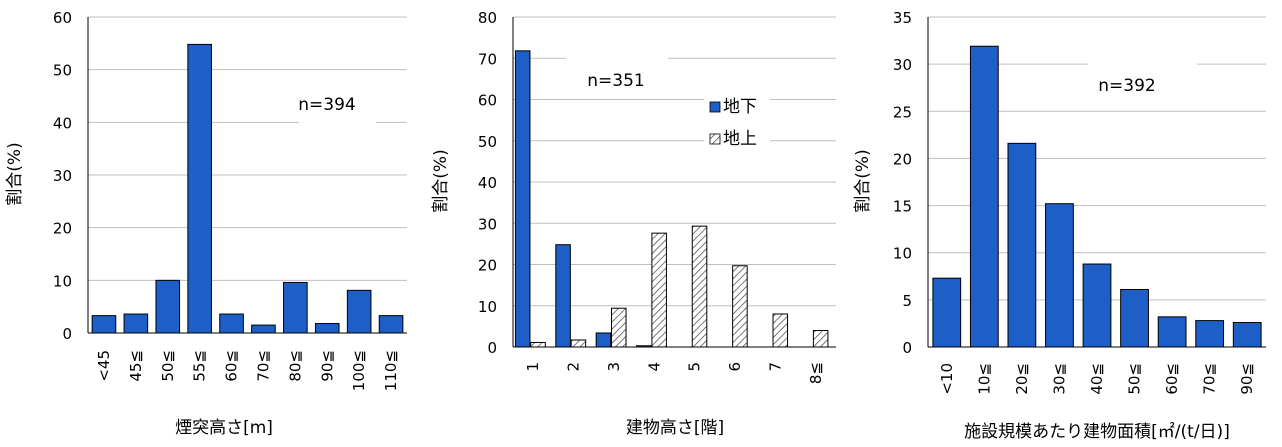 The width and height of the screenshot is (1282, 447). I want to click on legend-swatch-aboveground, so click(715, 139).